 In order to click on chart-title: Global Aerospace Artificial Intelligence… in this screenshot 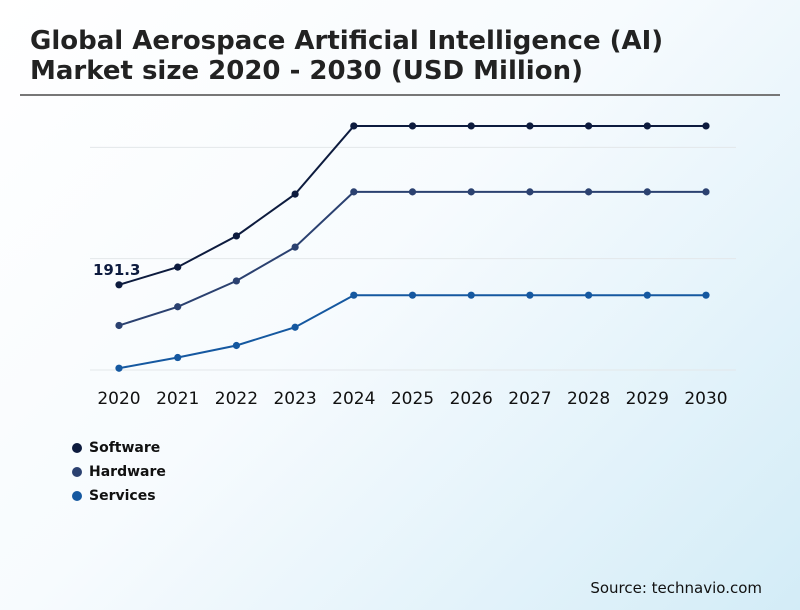, I will do `click(347, 56)`.